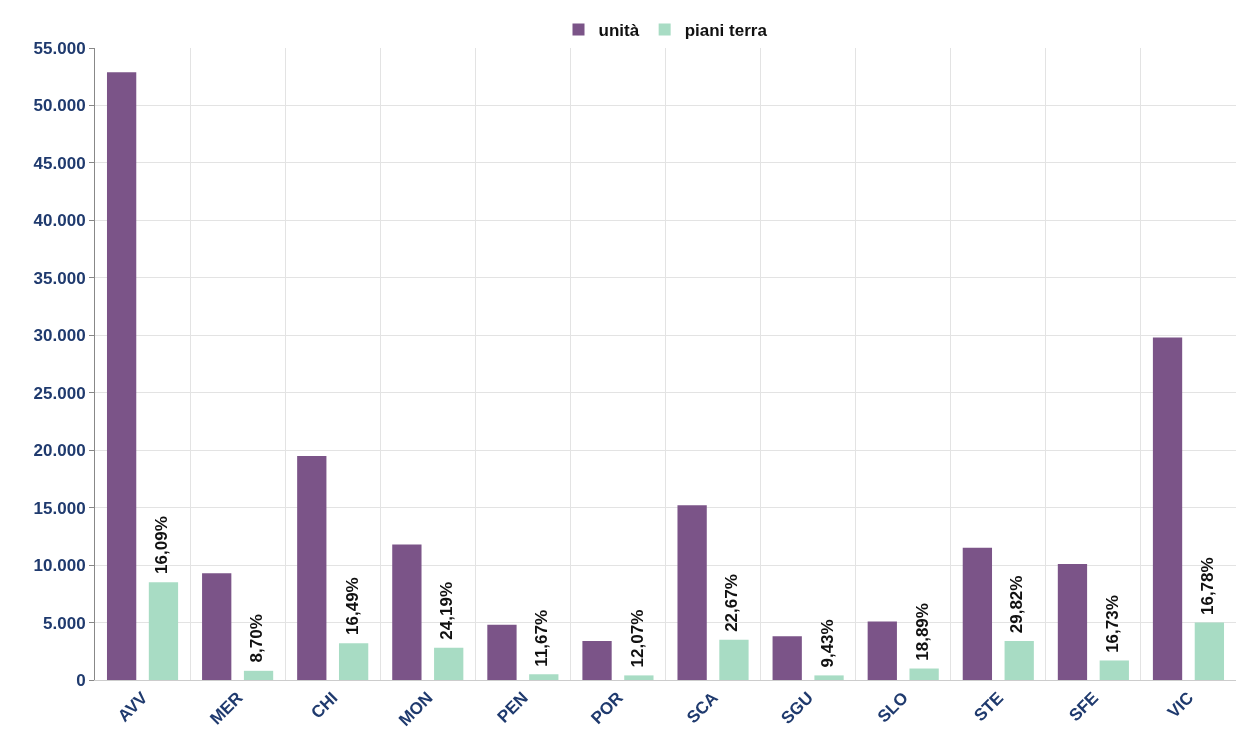  Describe the element at coordinates (59, 508) in the screenshot. I see `y-tick-label: 15.000` at that location.